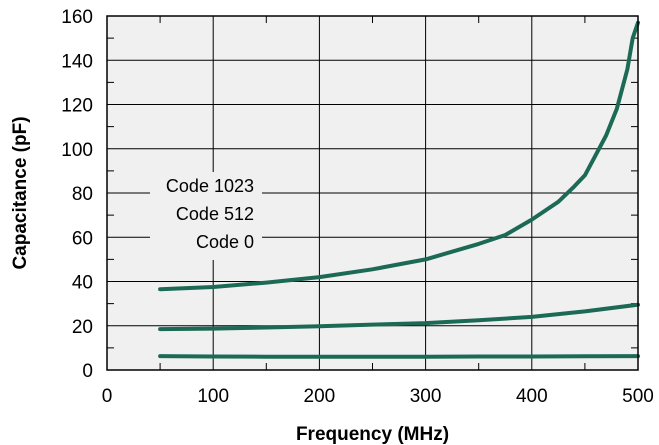 This screenshot has width=659, height=445. Describe the element at coordinates (82, 327) in the screenshot. I see `y-tick-label: 20` at that location.